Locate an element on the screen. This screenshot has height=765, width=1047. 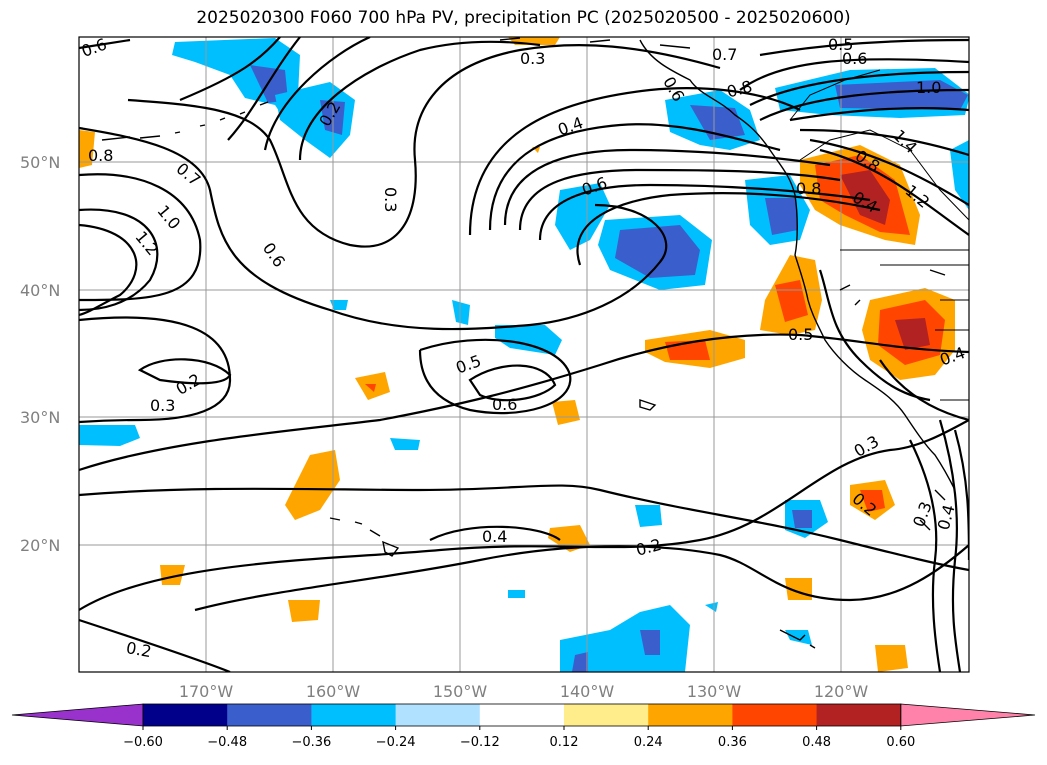
colorbar-outline is located at coordinates (522, 715).